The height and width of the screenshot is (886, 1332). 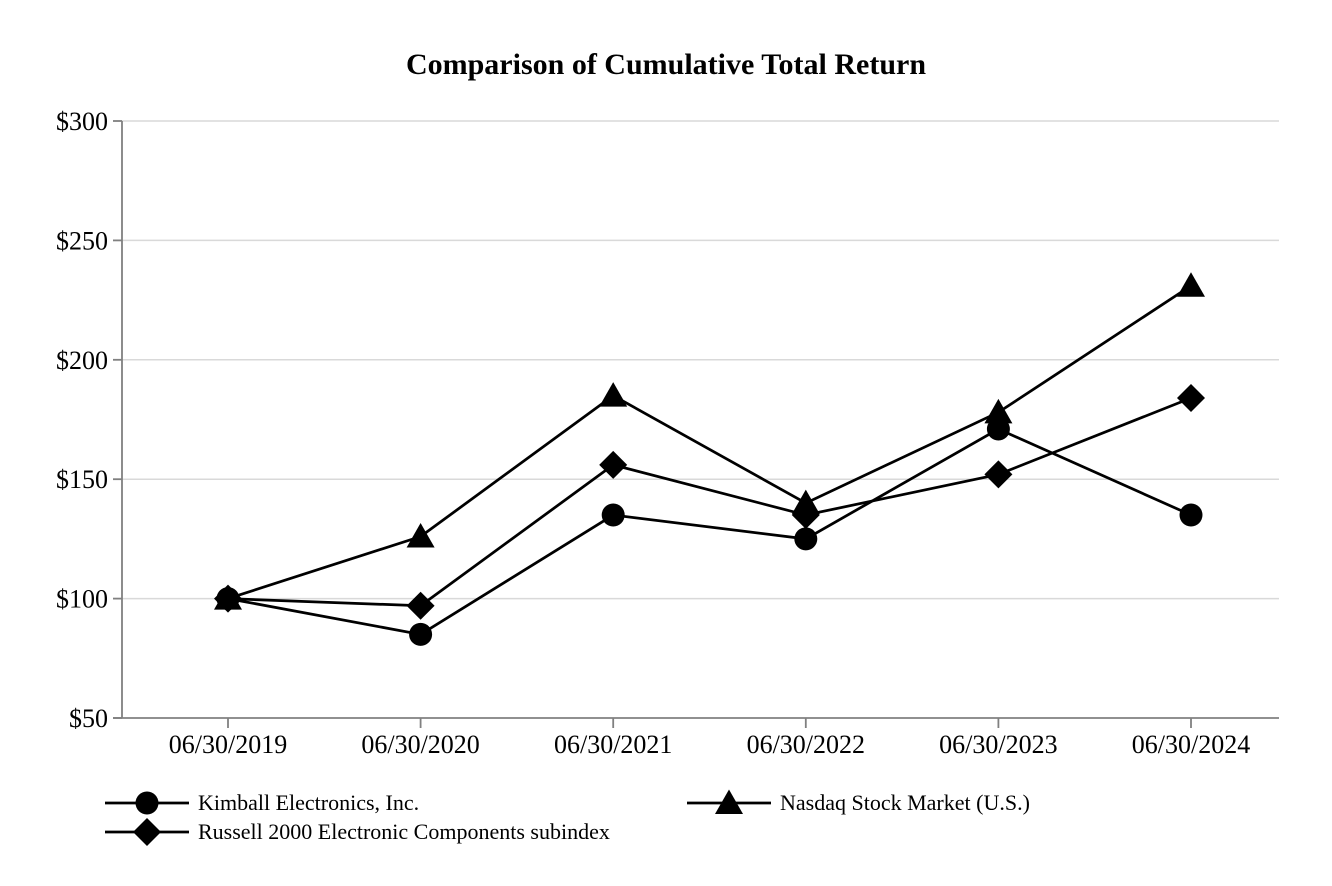 I want to click on y-axis-label-200: $200, so click(x=82, y=360).